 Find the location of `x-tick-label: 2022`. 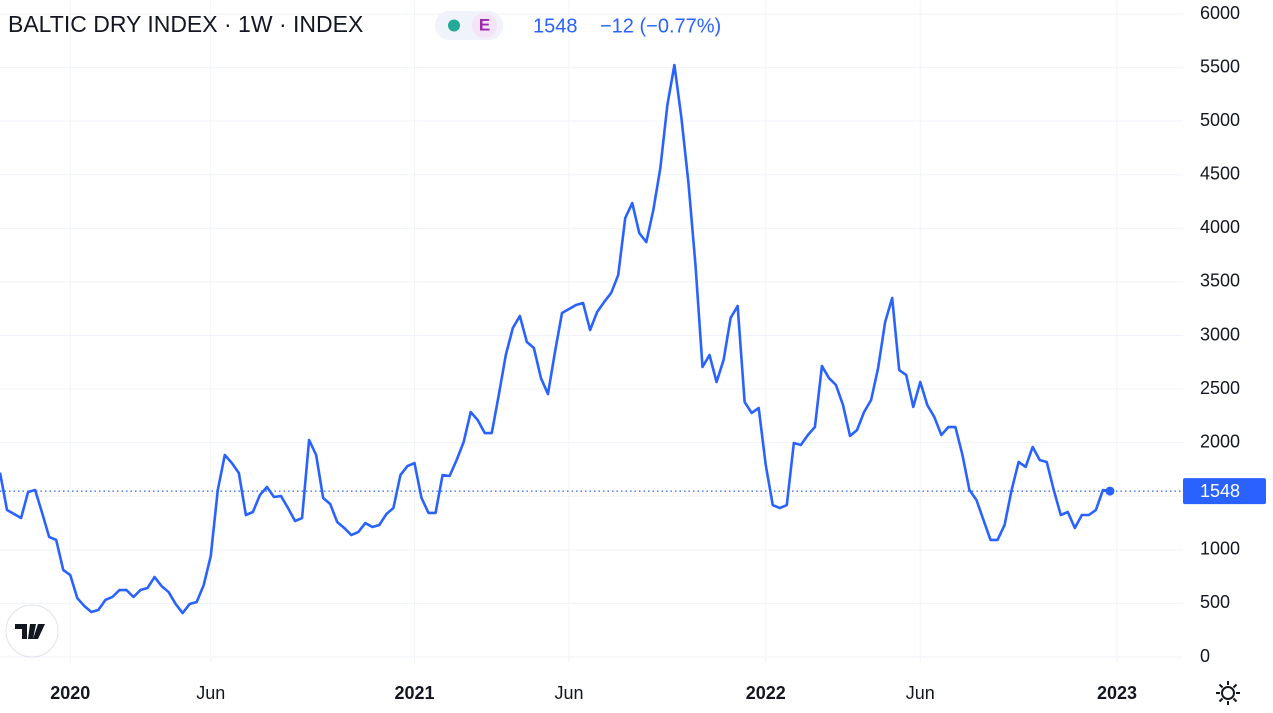

x-tick-label: 2022 is located at coordinates (766, 693).